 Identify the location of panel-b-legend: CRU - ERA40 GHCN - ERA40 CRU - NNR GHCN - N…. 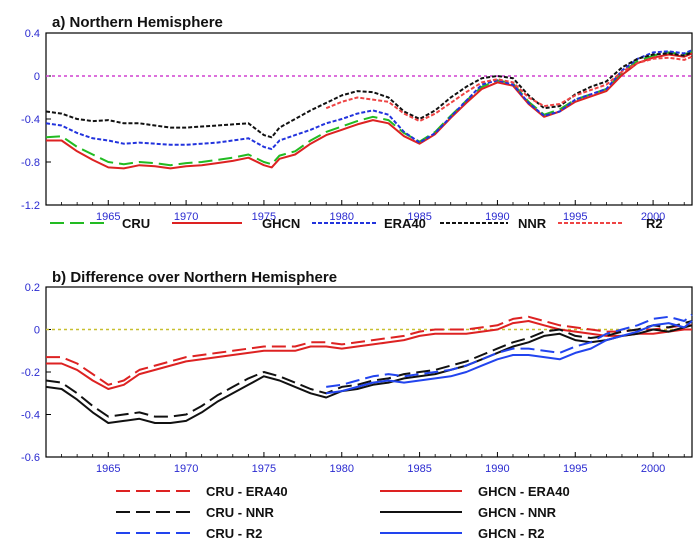
(343, 512).